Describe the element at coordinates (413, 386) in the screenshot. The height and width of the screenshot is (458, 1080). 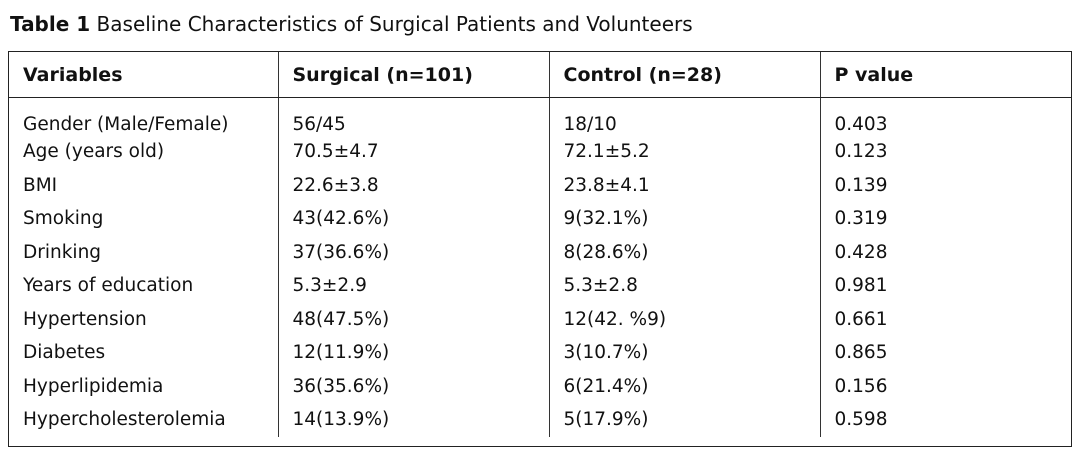
I see `cell-surgical: 36(35.6%)` at that location.